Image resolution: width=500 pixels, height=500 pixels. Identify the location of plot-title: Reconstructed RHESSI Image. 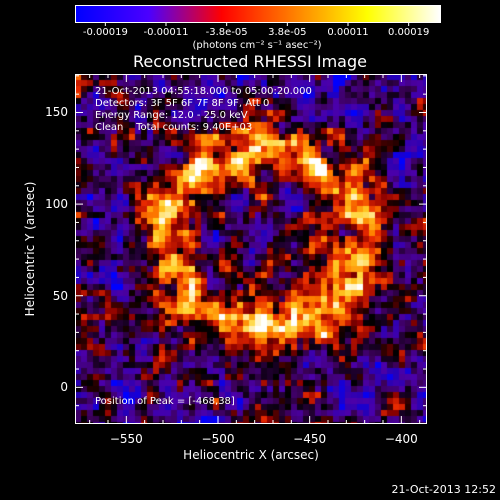
(250, 61).